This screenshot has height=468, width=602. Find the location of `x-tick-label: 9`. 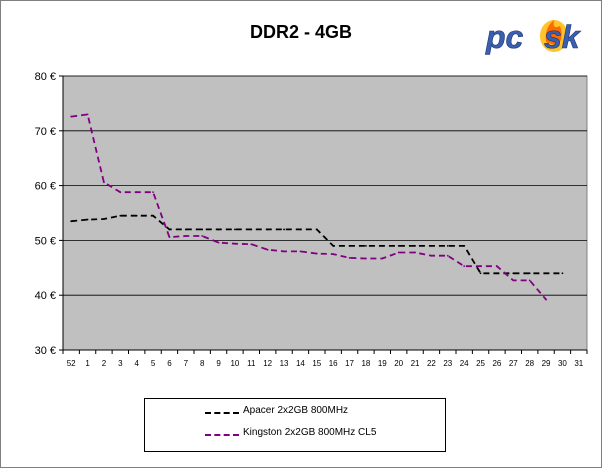

x-tick-label: 9 is located at coordinates (218, 363).